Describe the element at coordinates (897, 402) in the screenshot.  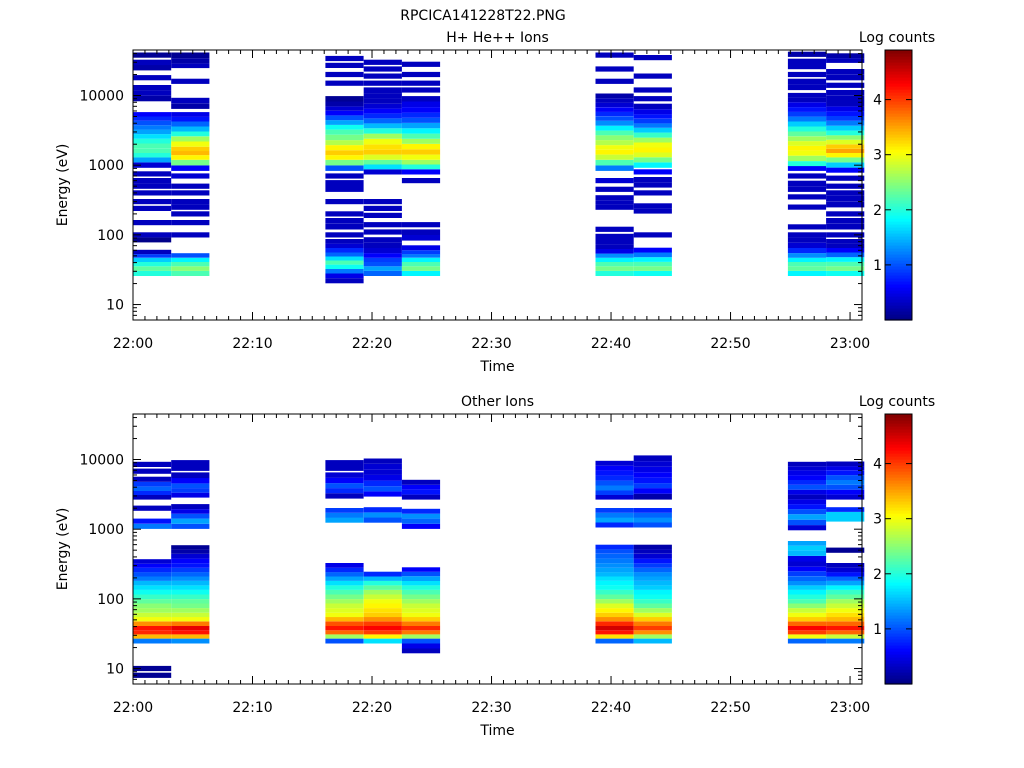
I see `colorbar-label: Log counts` at that location.